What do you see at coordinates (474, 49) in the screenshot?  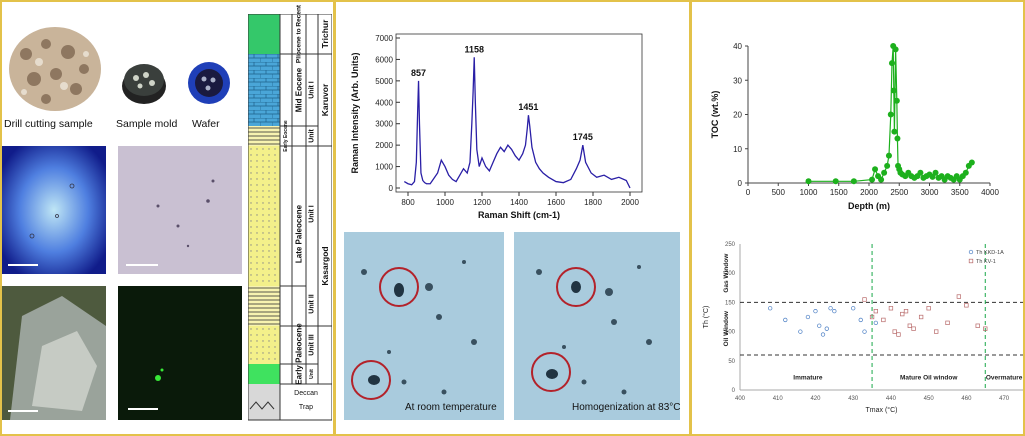 I see `peak-label: 1158` at bounding box center [474, 49].